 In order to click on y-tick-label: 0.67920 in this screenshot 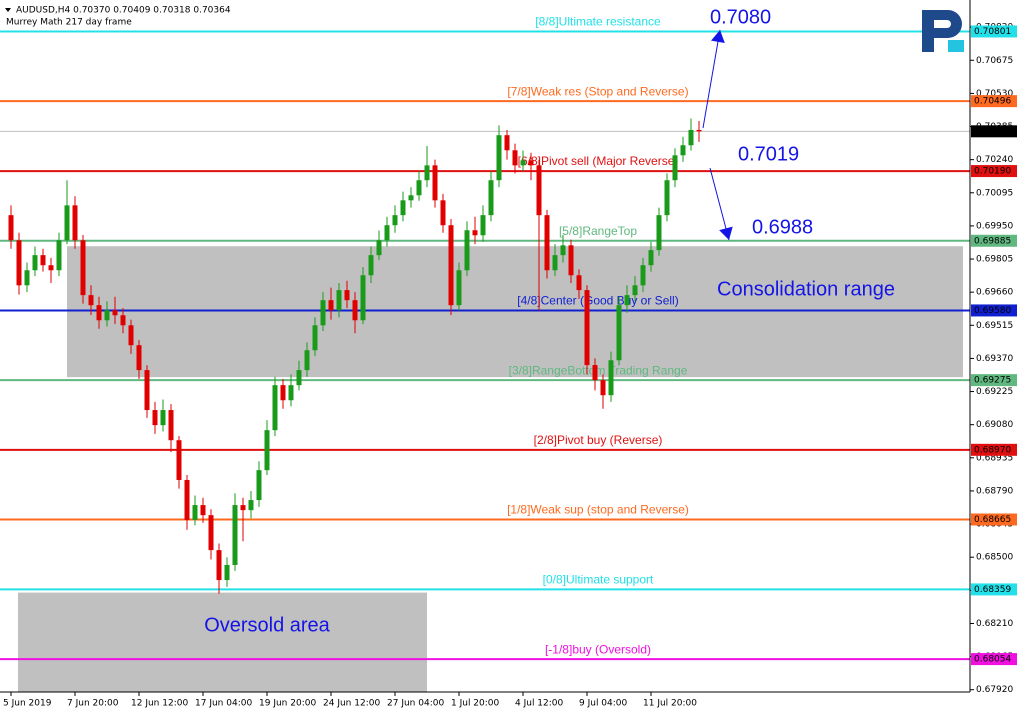, I will do `click(994, 690)`.